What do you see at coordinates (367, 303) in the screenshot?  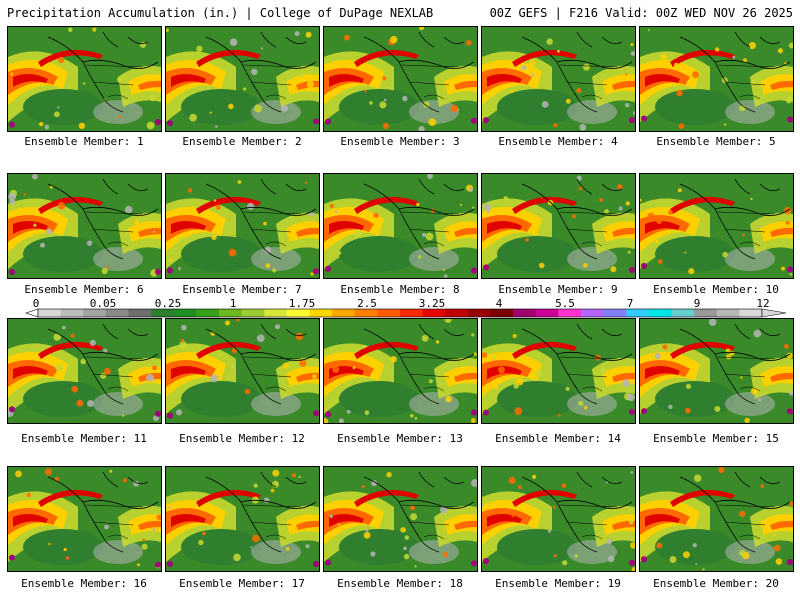 I see `colorbar-tick-label: 2.5` at bounding box center [367, 303].